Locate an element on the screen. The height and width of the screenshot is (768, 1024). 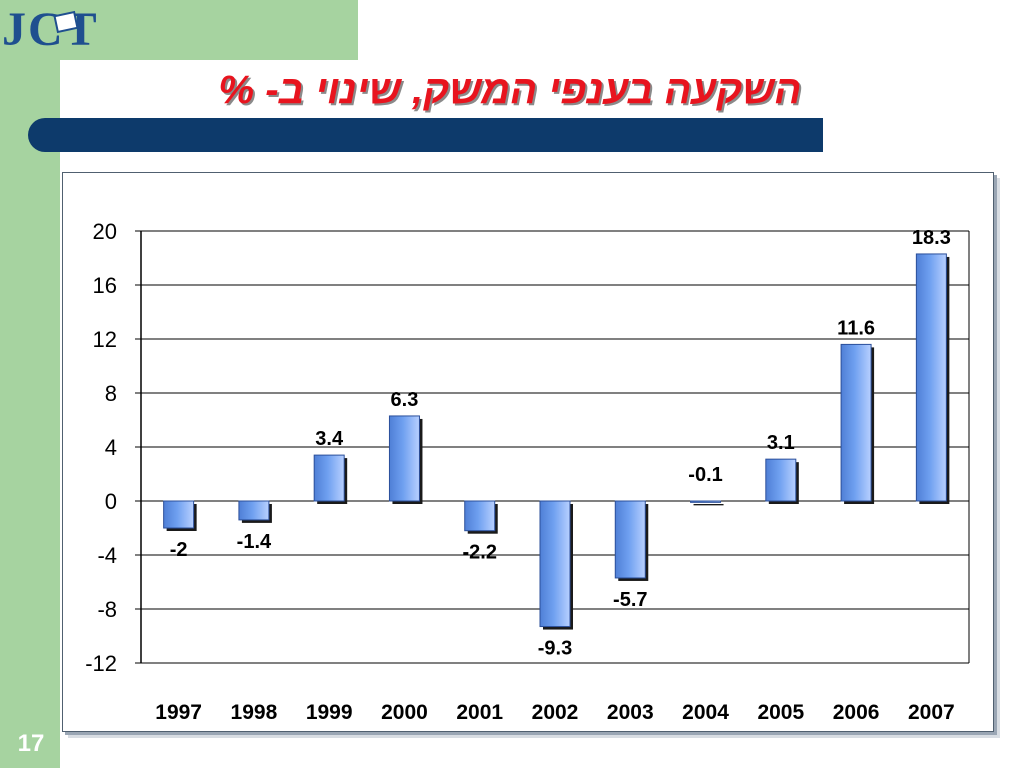
data-label: -5.7 is located at coordinates (630, 600).